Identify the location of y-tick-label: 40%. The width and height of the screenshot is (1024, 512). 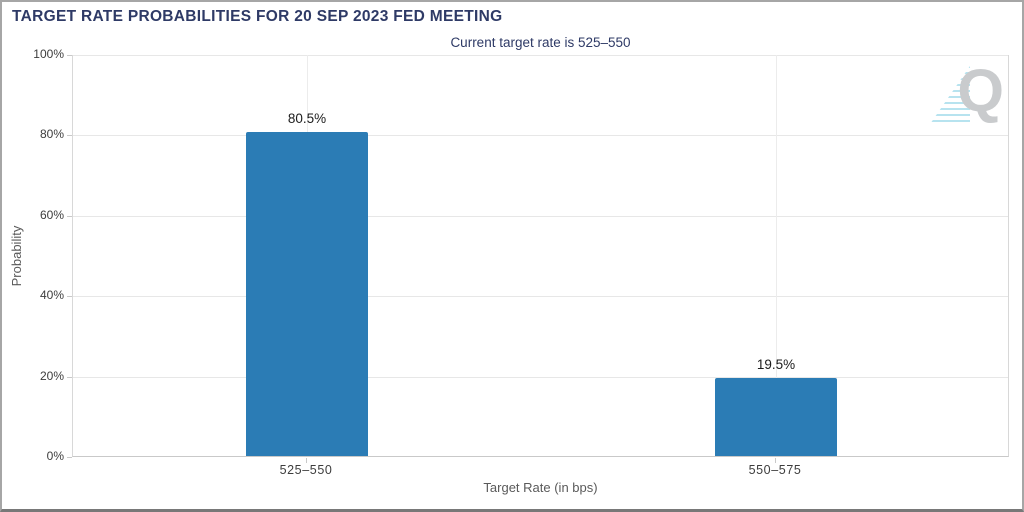
(51, 295).